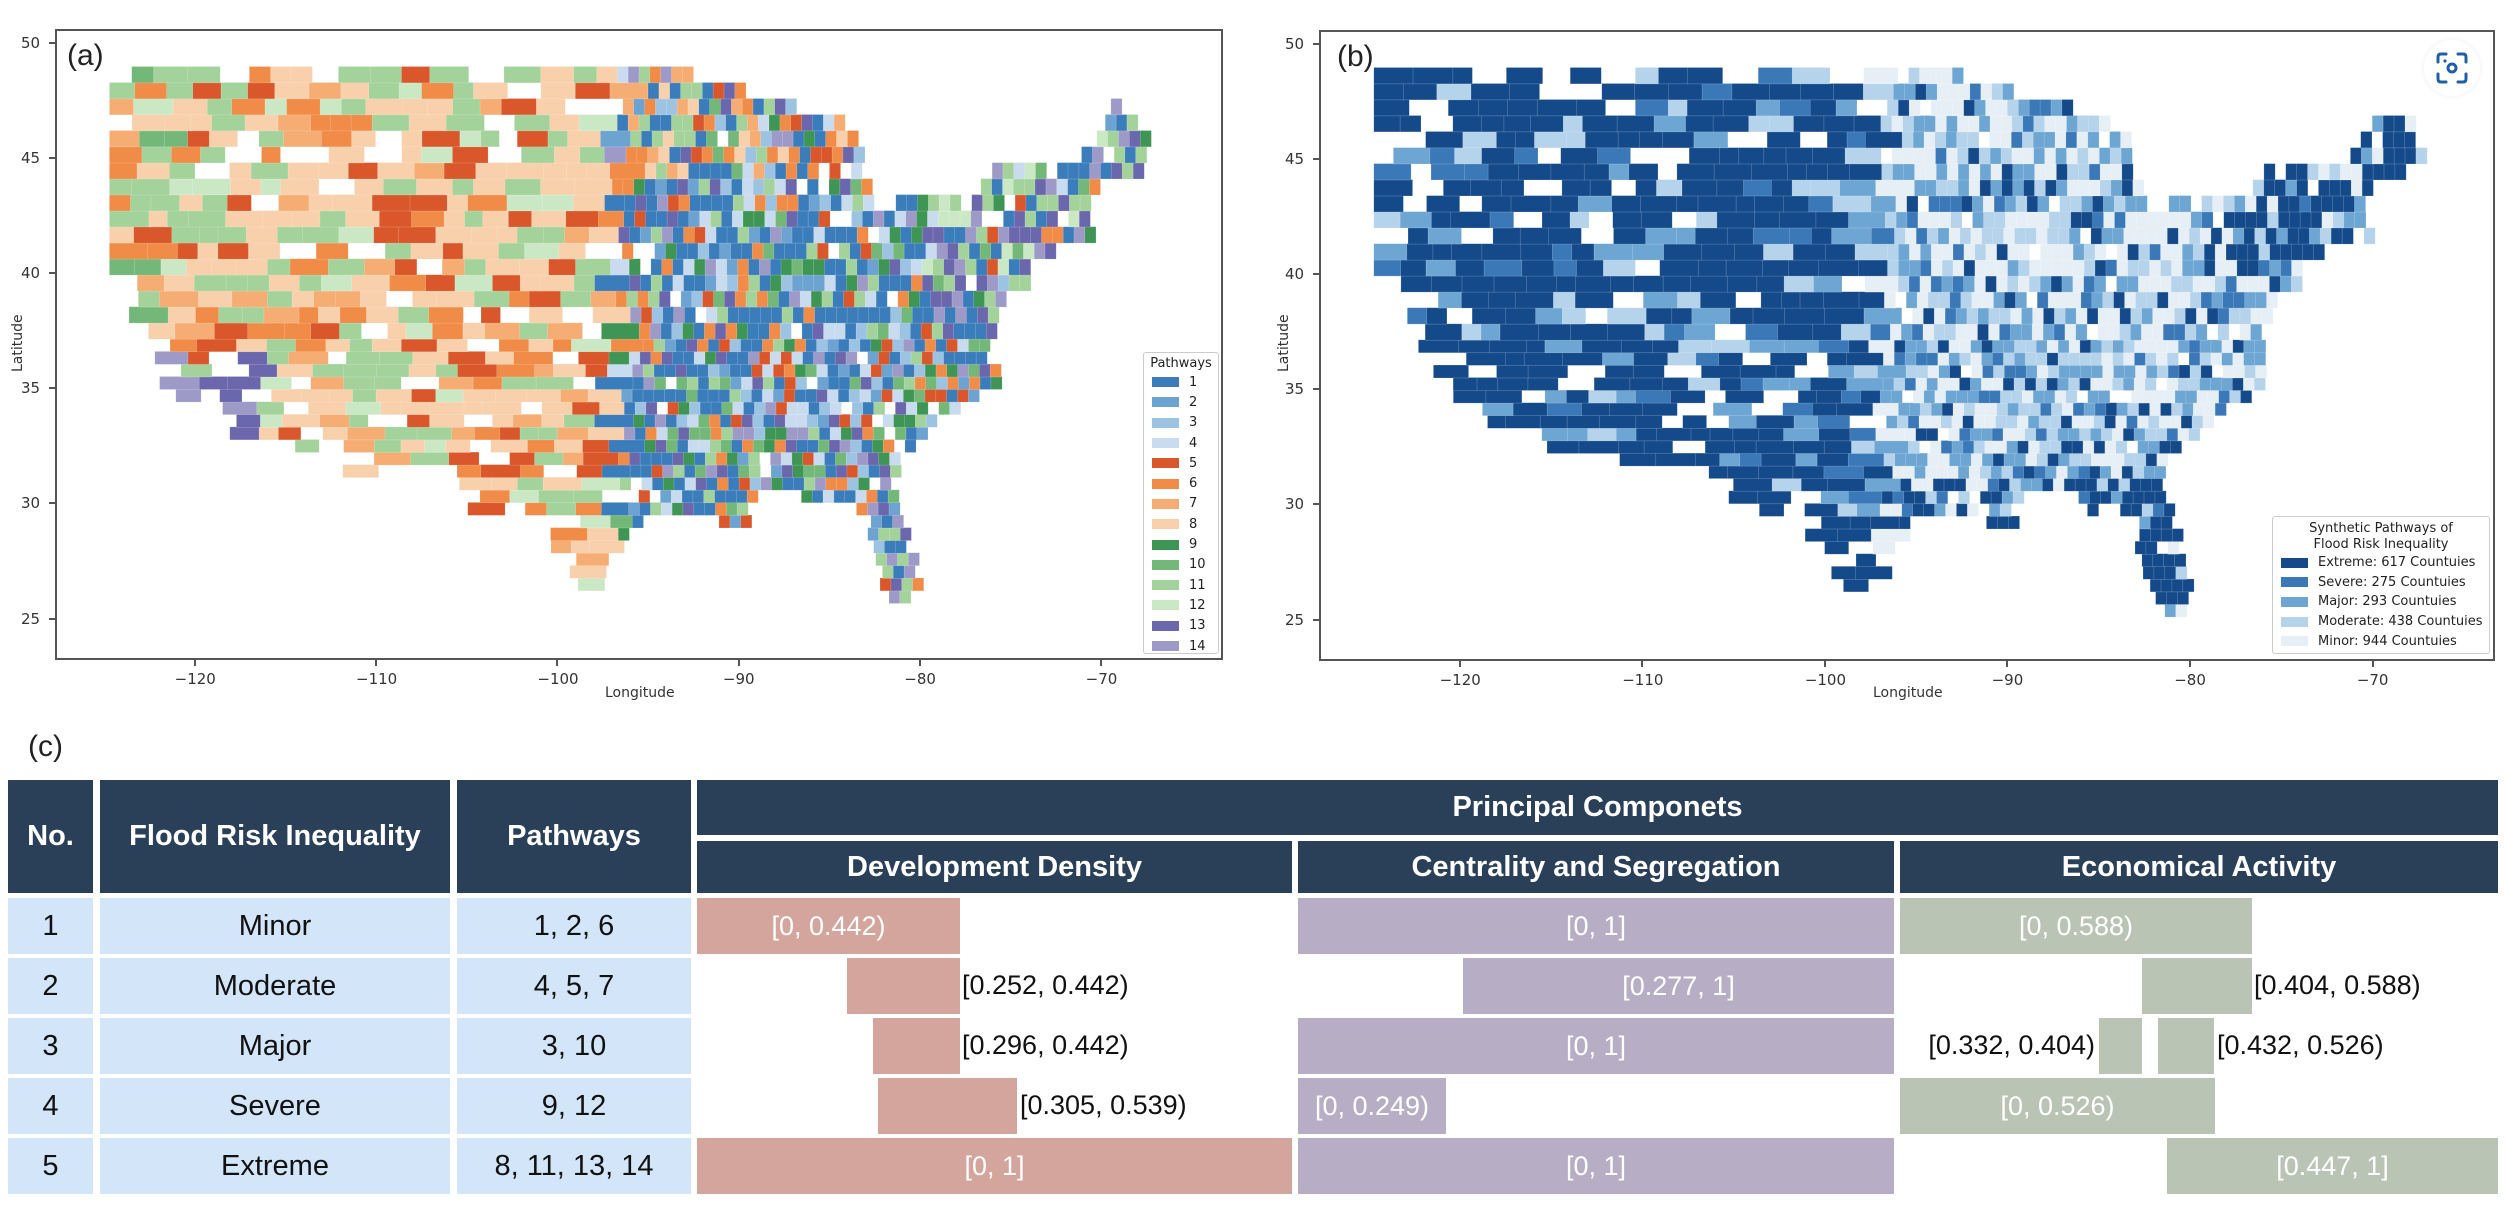  Describe the element at coordinates (2392, 582) in the screenshot. I see `legend-label: Severe: 275 Countuies` at that location.